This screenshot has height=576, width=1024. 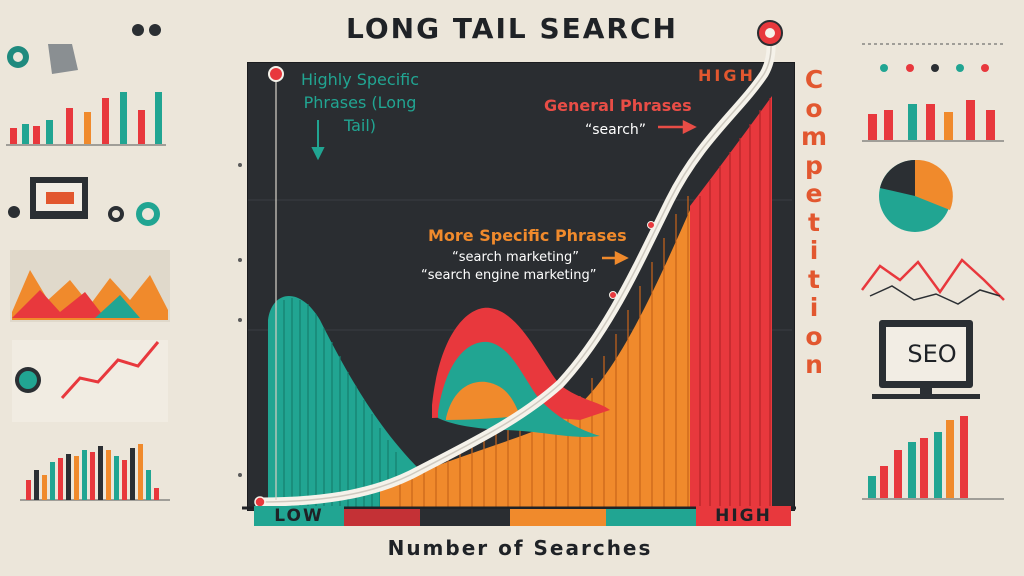 I want to click on left-ticks, so click(x=240, y=320).